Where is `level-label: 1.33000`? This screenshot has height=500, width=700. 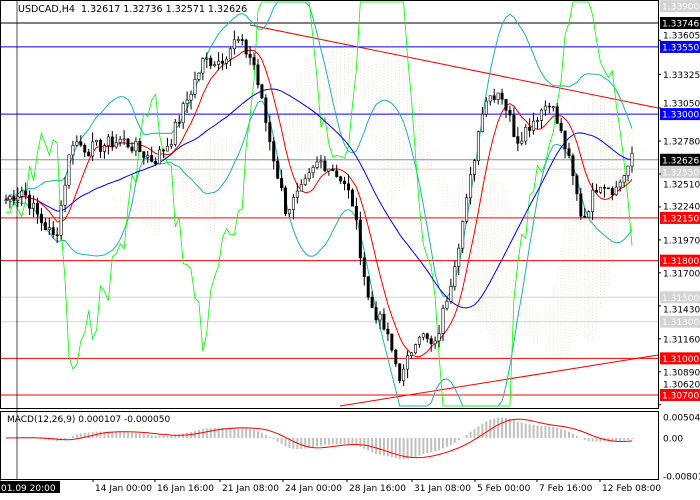 level-label: 1.33000 is located at coordinates (680, 116).